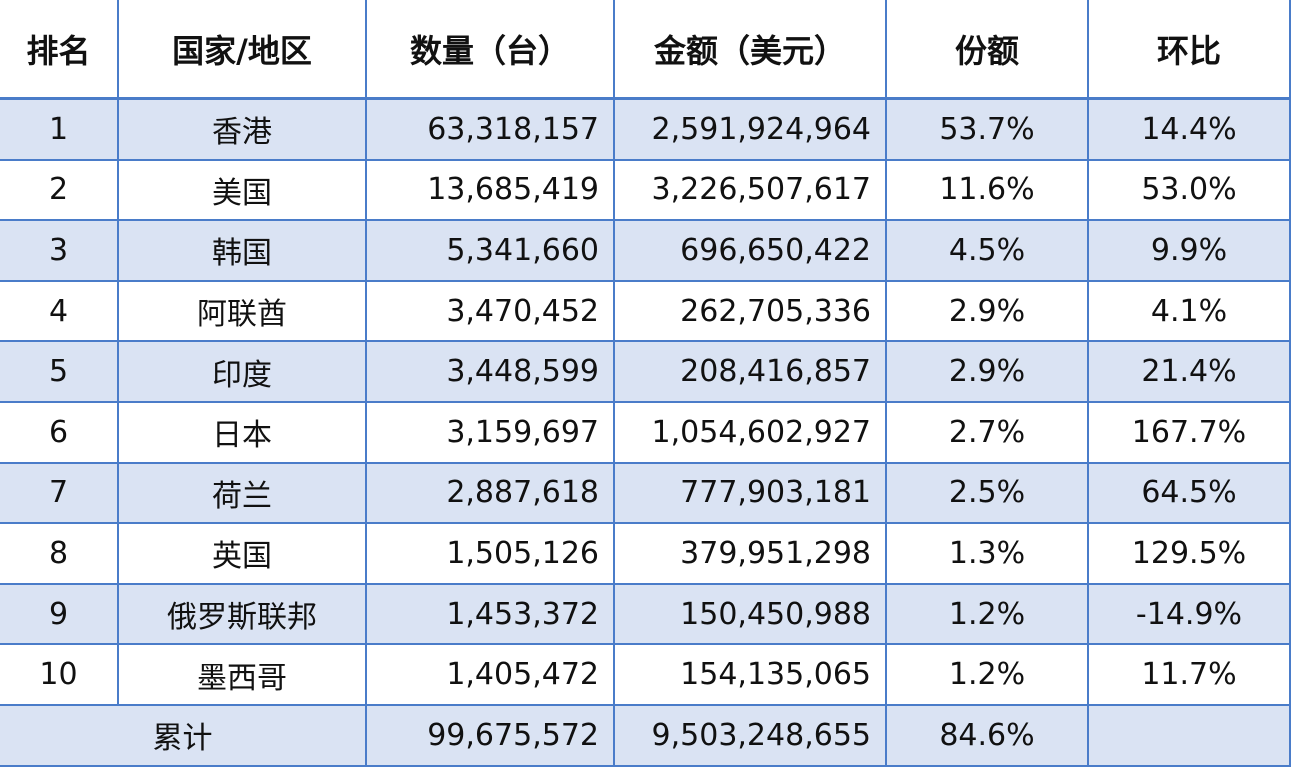 The height and width of the screenshot is (781, 1293). I want to click on table-cell: 129.5%, so click(1189, 553).